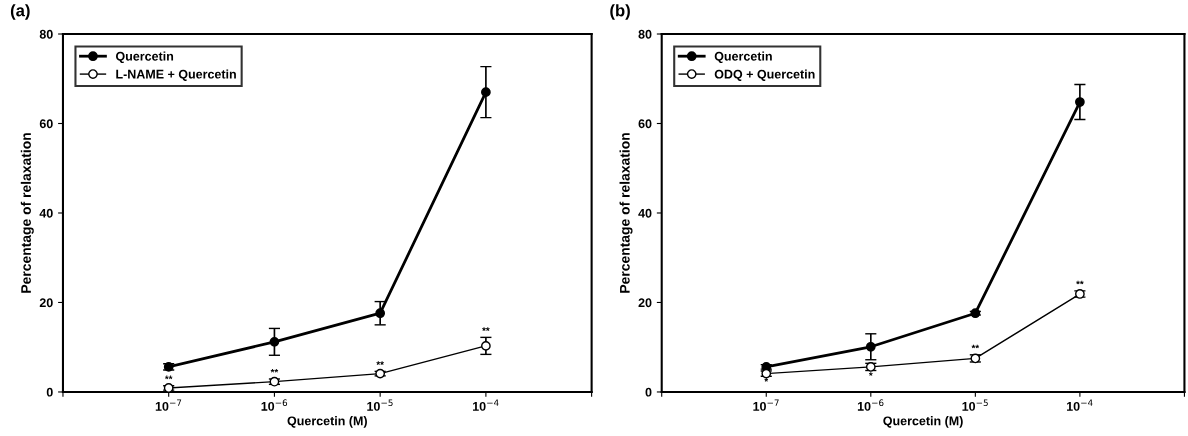 The image size is (1188, 436). What do you see at coordinates (20, 12) in the screenshot?
I see `chart-title: (a)` at bounding box center [20, 12].